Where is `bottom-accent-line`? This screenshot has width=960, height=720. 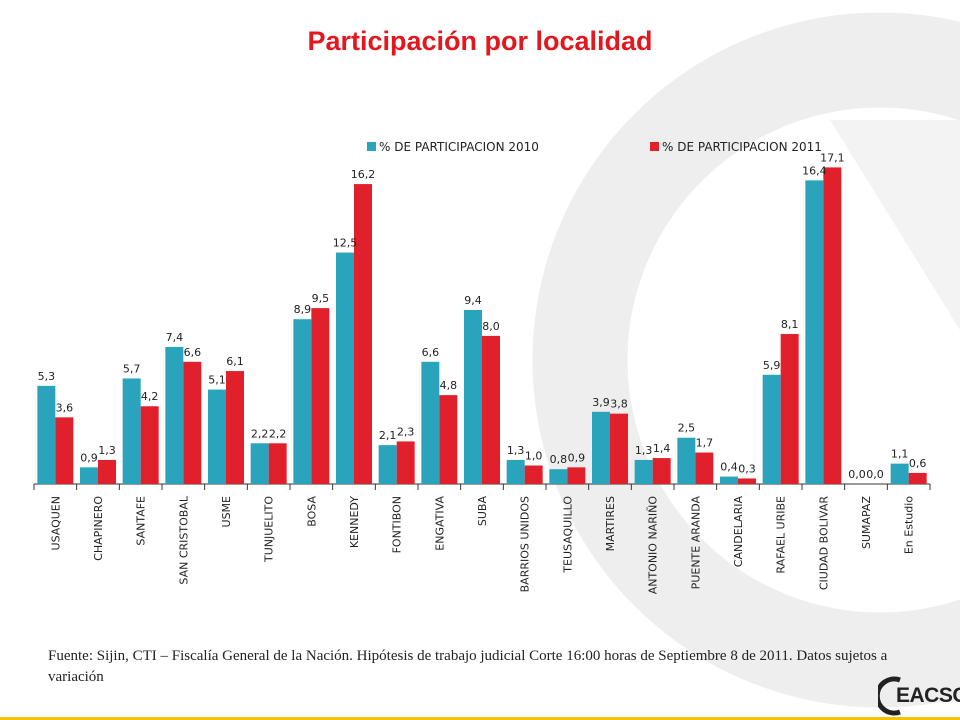
bottom-accent-line is located at coordinates (480, 718).